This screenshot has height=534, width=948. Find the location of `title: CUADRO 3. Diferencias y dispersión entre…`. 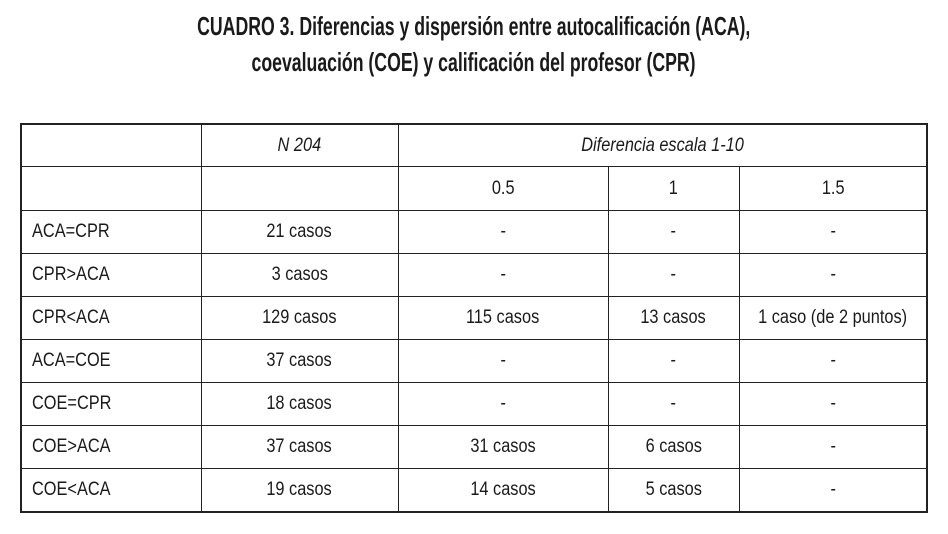

title: CUADRO 3. Diferencias y dispersión entre… is located at coordinates (474, 44).